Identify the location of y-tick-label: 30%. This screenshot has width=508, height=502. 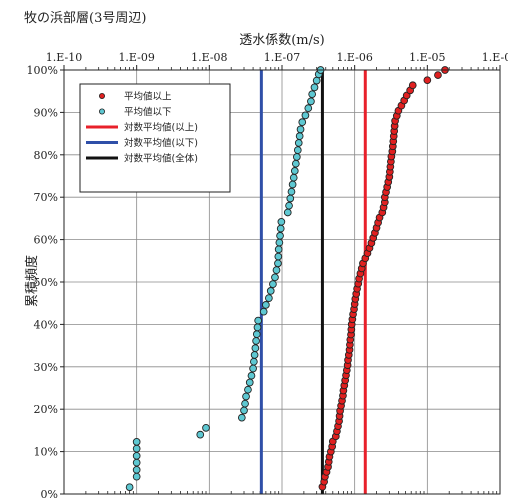
(46, 367).